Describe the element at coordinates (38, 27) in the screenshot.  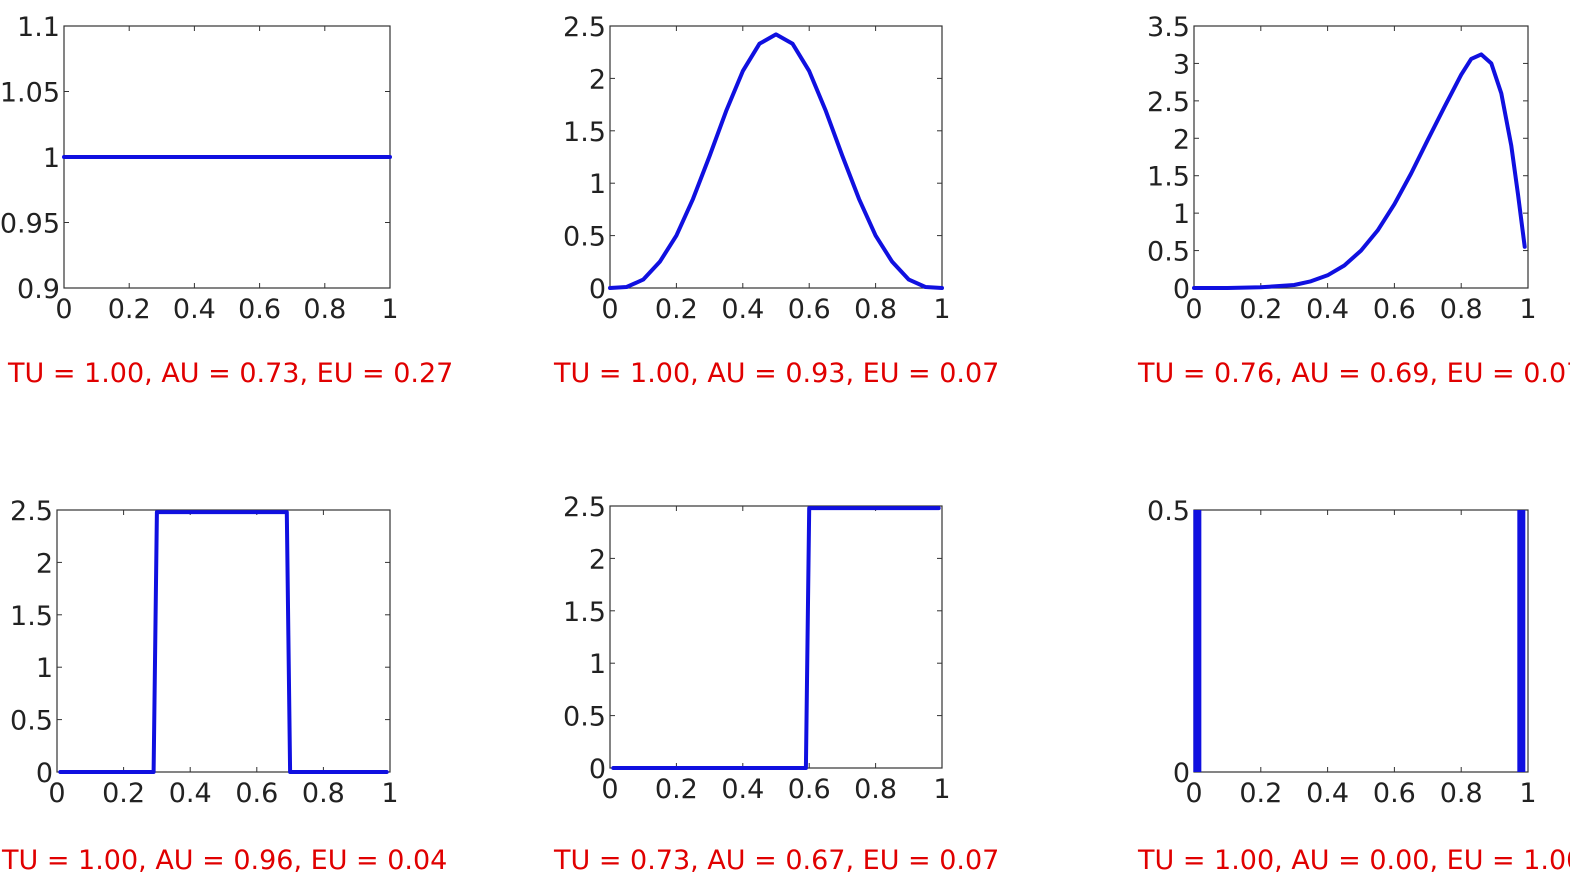
I see `y-tick-label: 1.1` at that location.